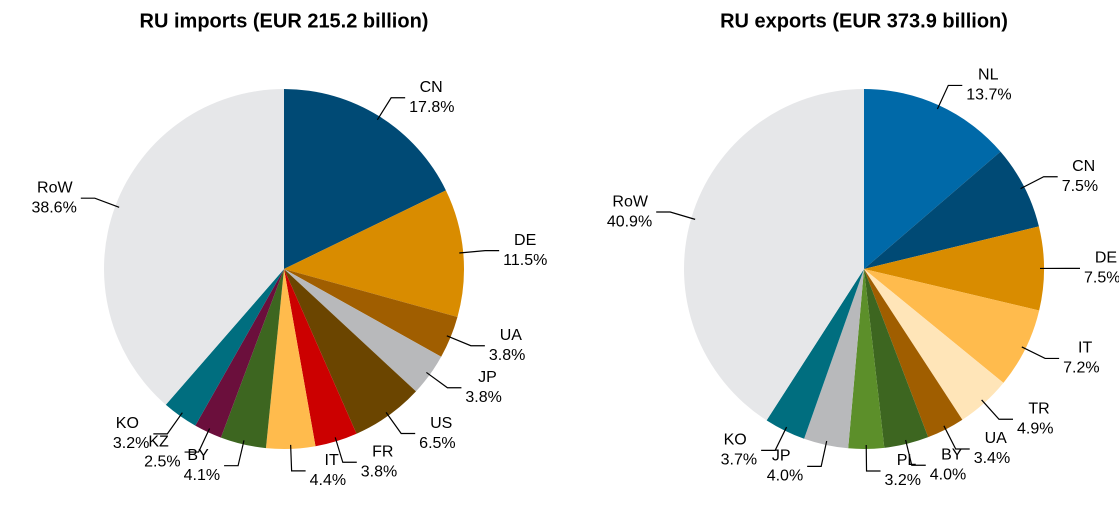 This screenshot has width=1119, height=517. I want to click on slice-value: 6.5%, so click(437, 443).